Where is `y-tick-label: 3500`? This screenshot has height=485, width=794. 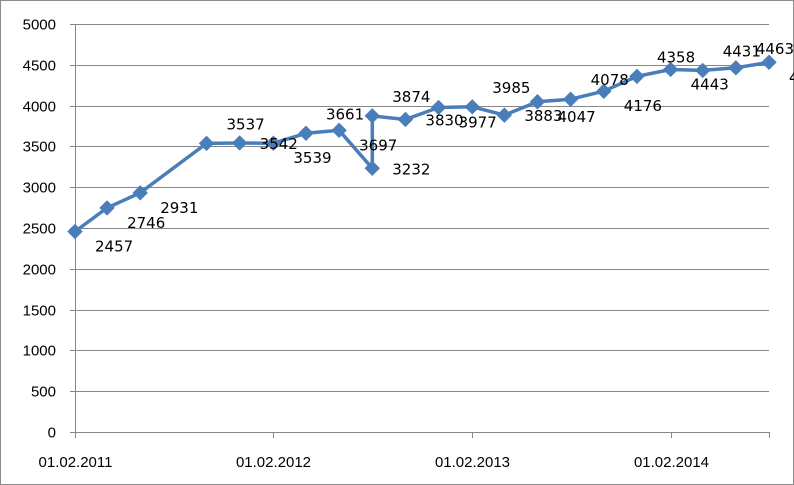 y-tick-label: 3500 is located at coordinates (39, 147).